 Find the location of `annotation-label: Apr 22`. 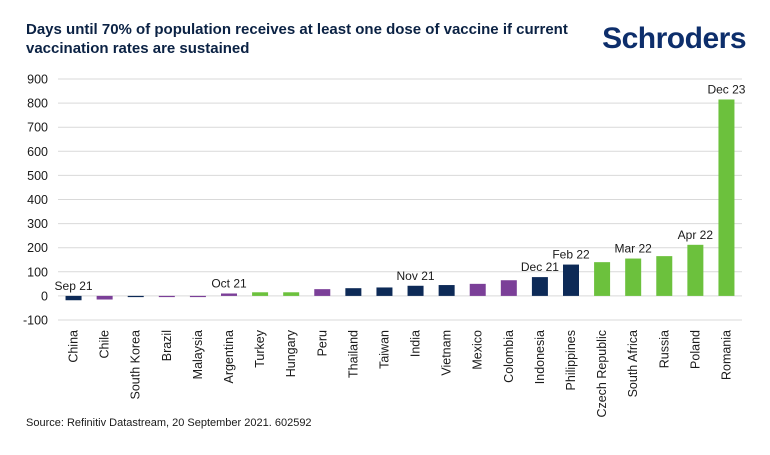

annotation-label: Apr 22 is located at coordinates (696, 235).